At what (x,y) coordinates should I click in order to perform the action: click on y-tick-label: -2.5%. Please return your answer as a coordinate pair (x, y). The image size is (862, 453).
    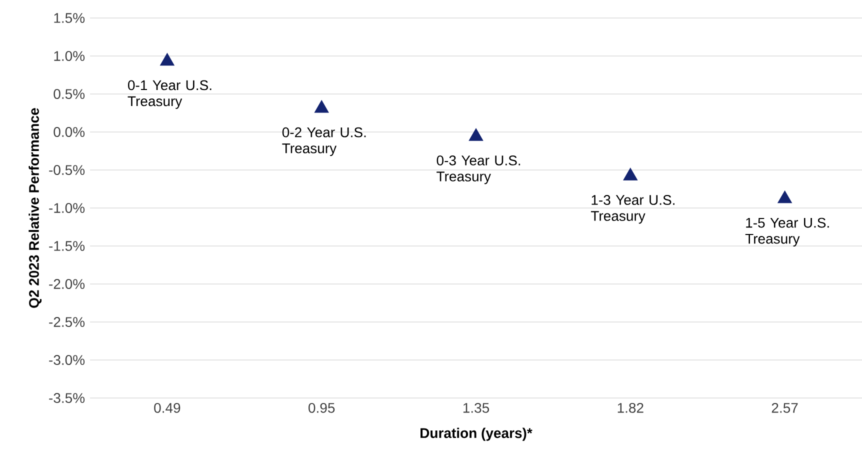
    Looking at the image, I should click on (67, 322).